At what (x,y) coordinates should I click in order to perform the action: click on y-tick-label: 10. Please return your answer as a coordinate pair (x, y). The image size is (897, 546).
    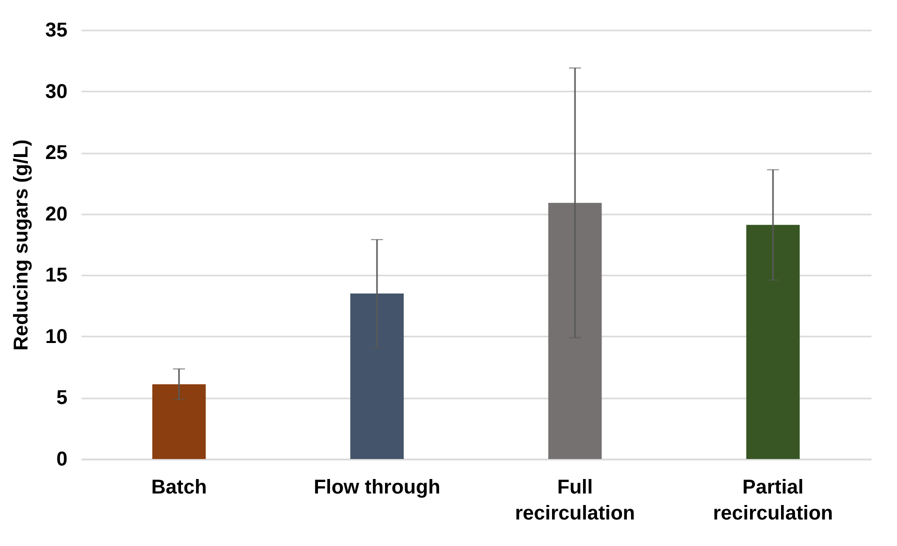
    Looking at the image, I should click on (56, 337).